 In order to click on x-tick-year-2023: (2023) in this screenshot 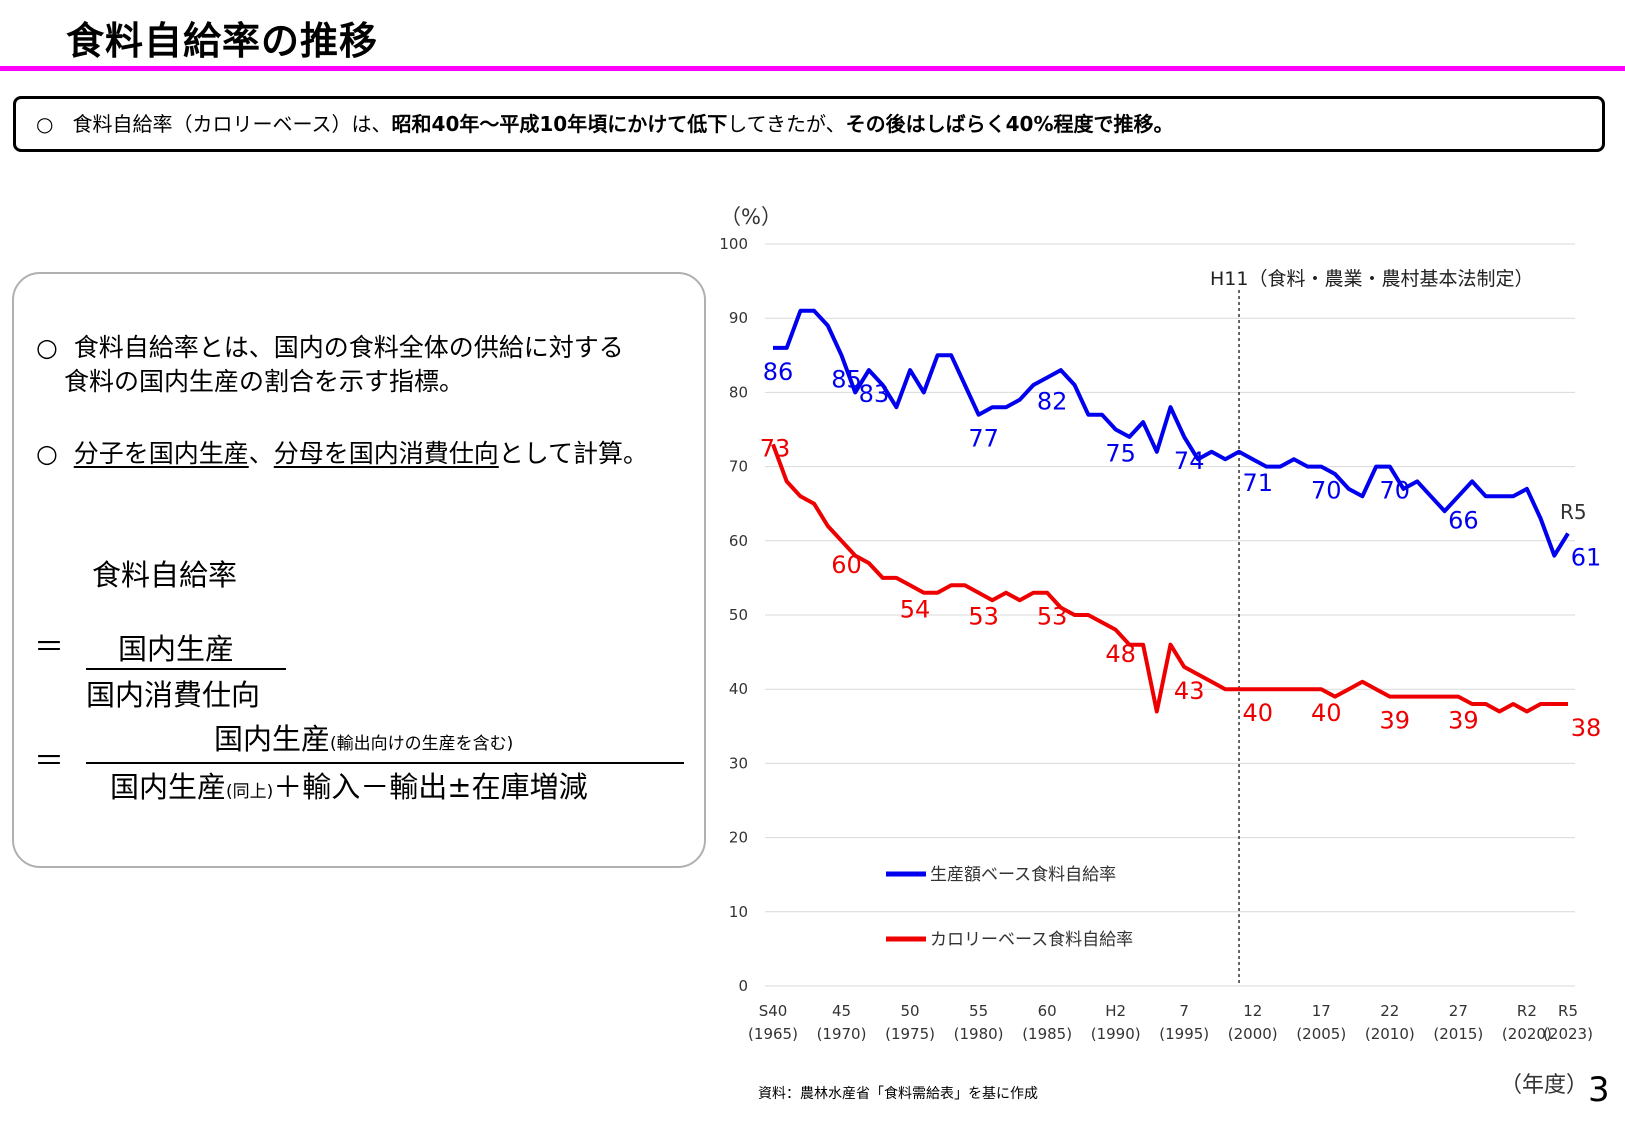, I will do `click(1568, 1034)`.